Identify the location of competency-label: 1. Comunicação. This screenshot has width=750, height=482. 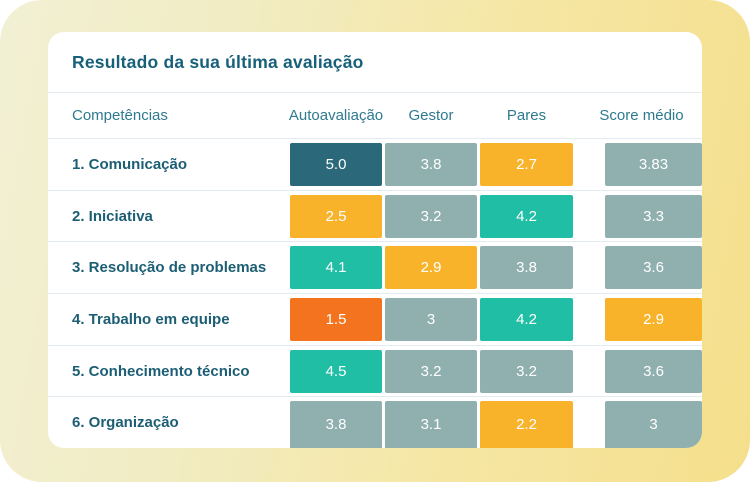
(130, 164).